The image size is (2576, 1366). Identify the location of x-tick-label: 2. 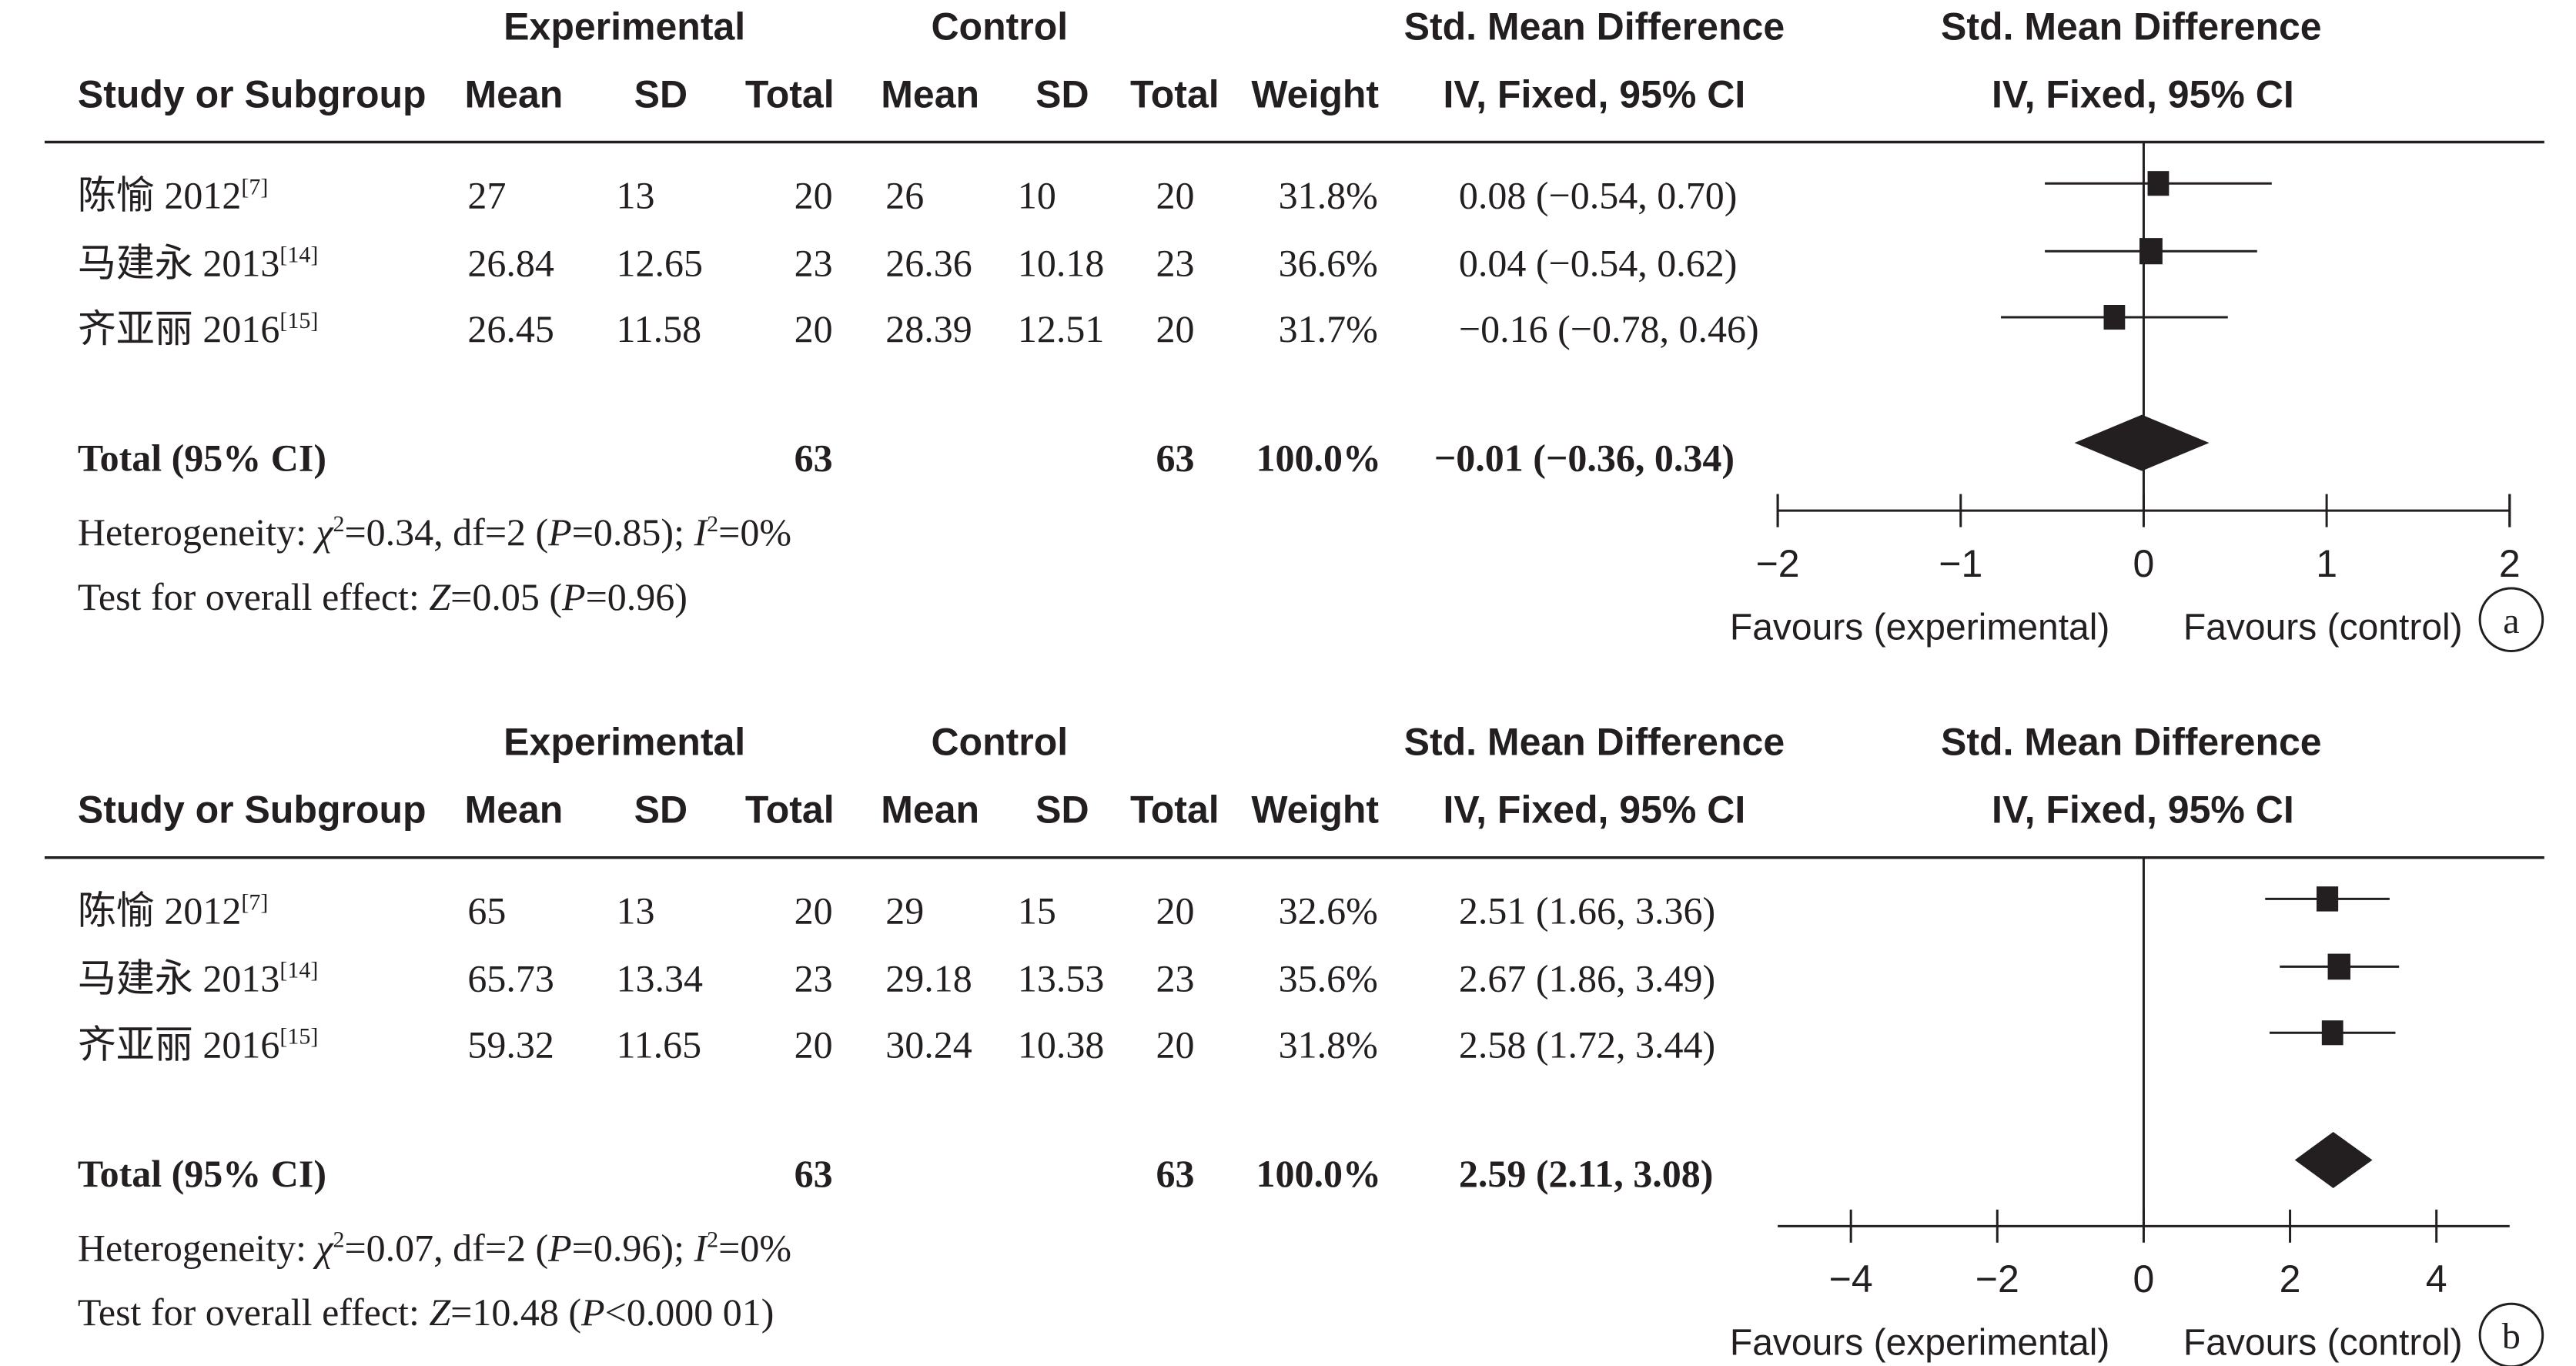
(2510, 563).